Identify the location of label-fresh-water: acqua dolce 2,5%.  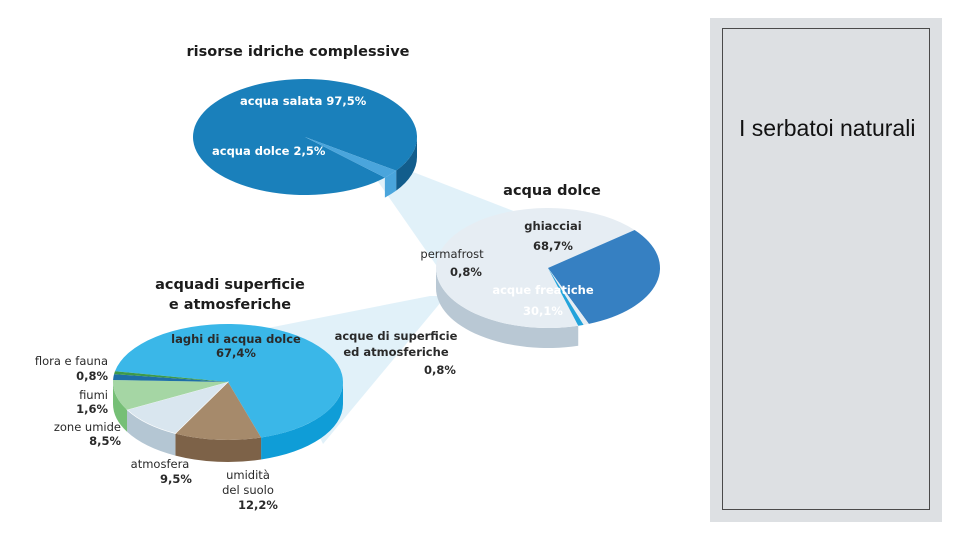
(269, 151).